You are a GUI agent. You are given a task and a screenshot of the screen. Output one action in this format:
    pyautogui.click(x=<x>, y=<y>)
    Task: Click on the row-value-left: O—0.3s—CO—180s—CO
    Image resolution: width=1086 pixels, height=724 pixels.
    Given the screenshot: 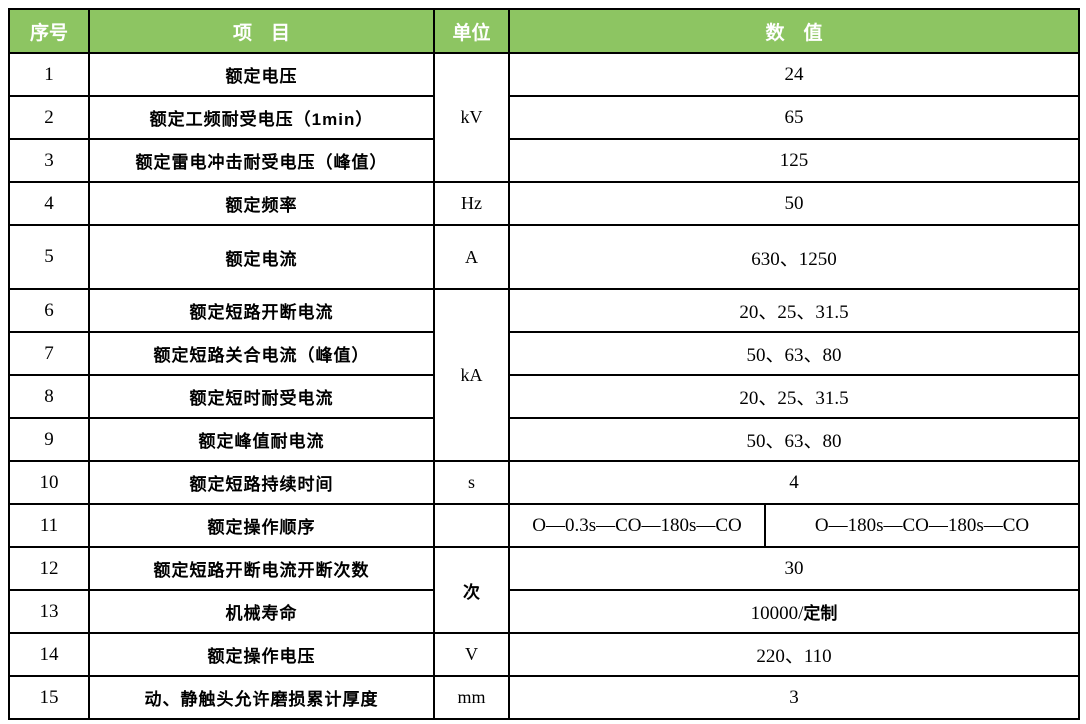 What is the action you would take?
    pyautogui.click(x=637, y=525)
    